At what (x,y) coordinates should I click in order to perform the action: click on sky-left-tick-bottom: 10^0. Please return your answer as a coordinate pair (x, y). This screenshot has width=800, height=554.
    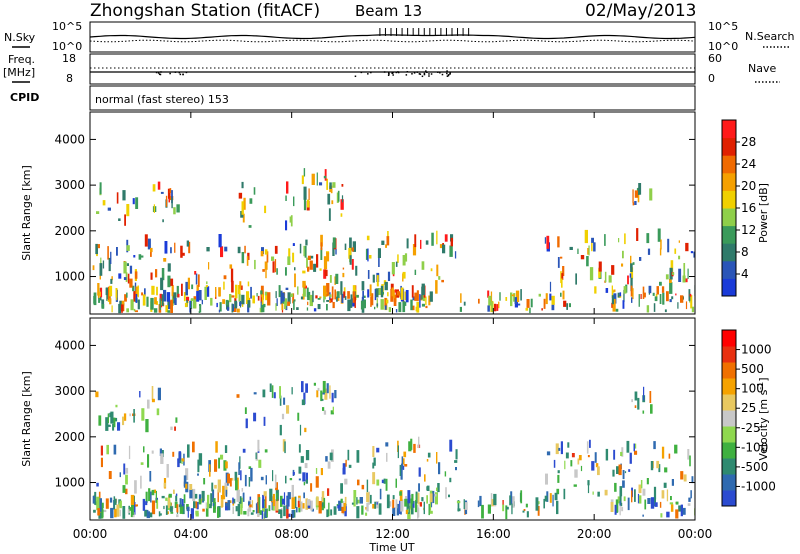
    Looking at the image, I should click on (67, 46).